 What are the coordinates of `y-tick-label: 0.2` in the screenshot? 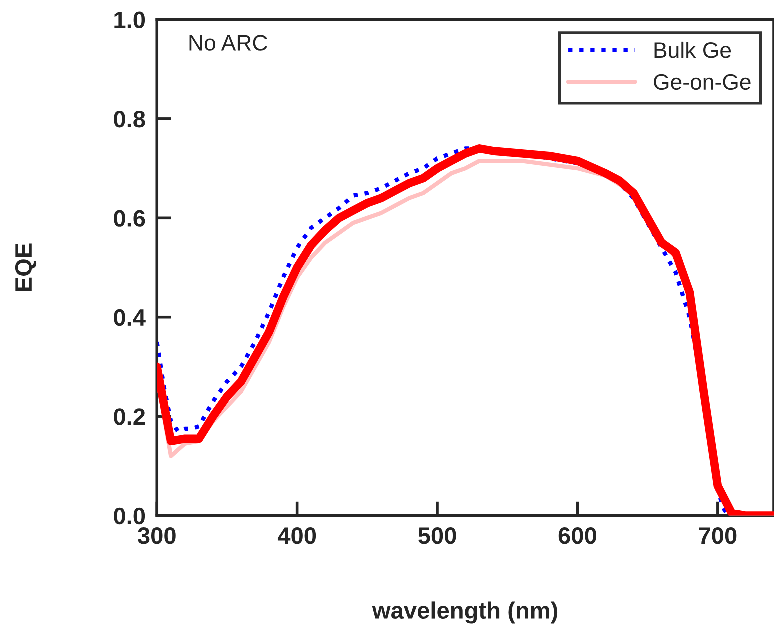 It's located at (130, 417).